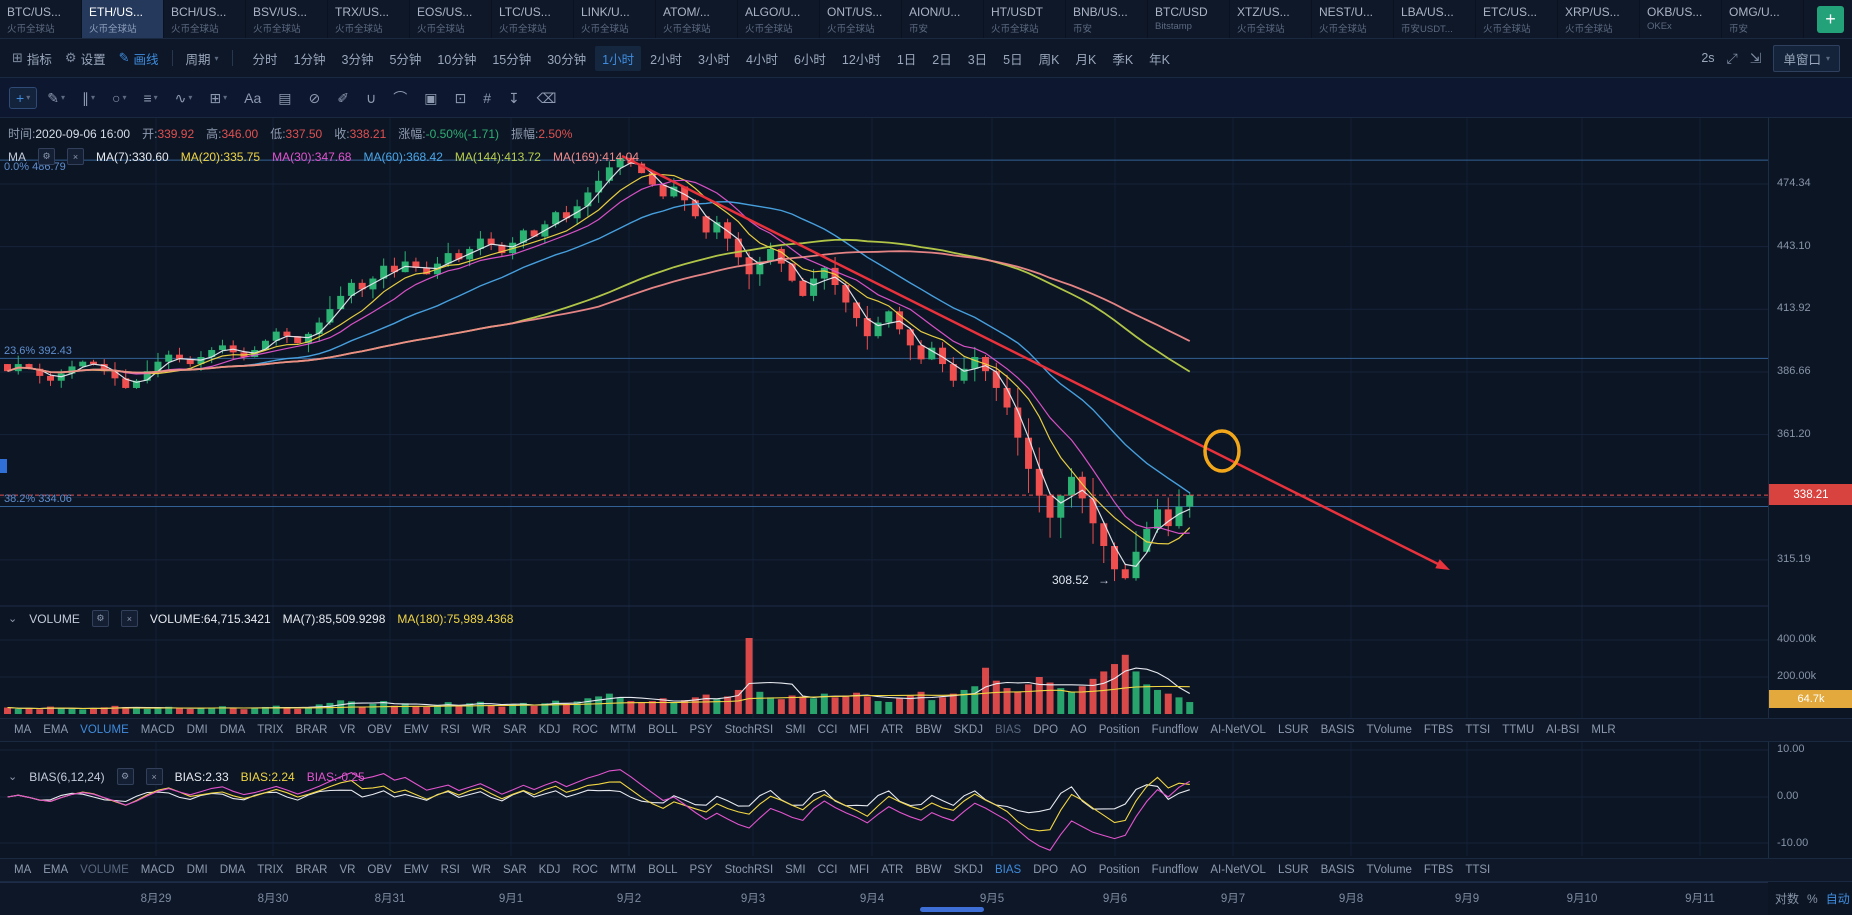  I want to click on indicator-tab-bias: BIAS, so click(1008, 730).